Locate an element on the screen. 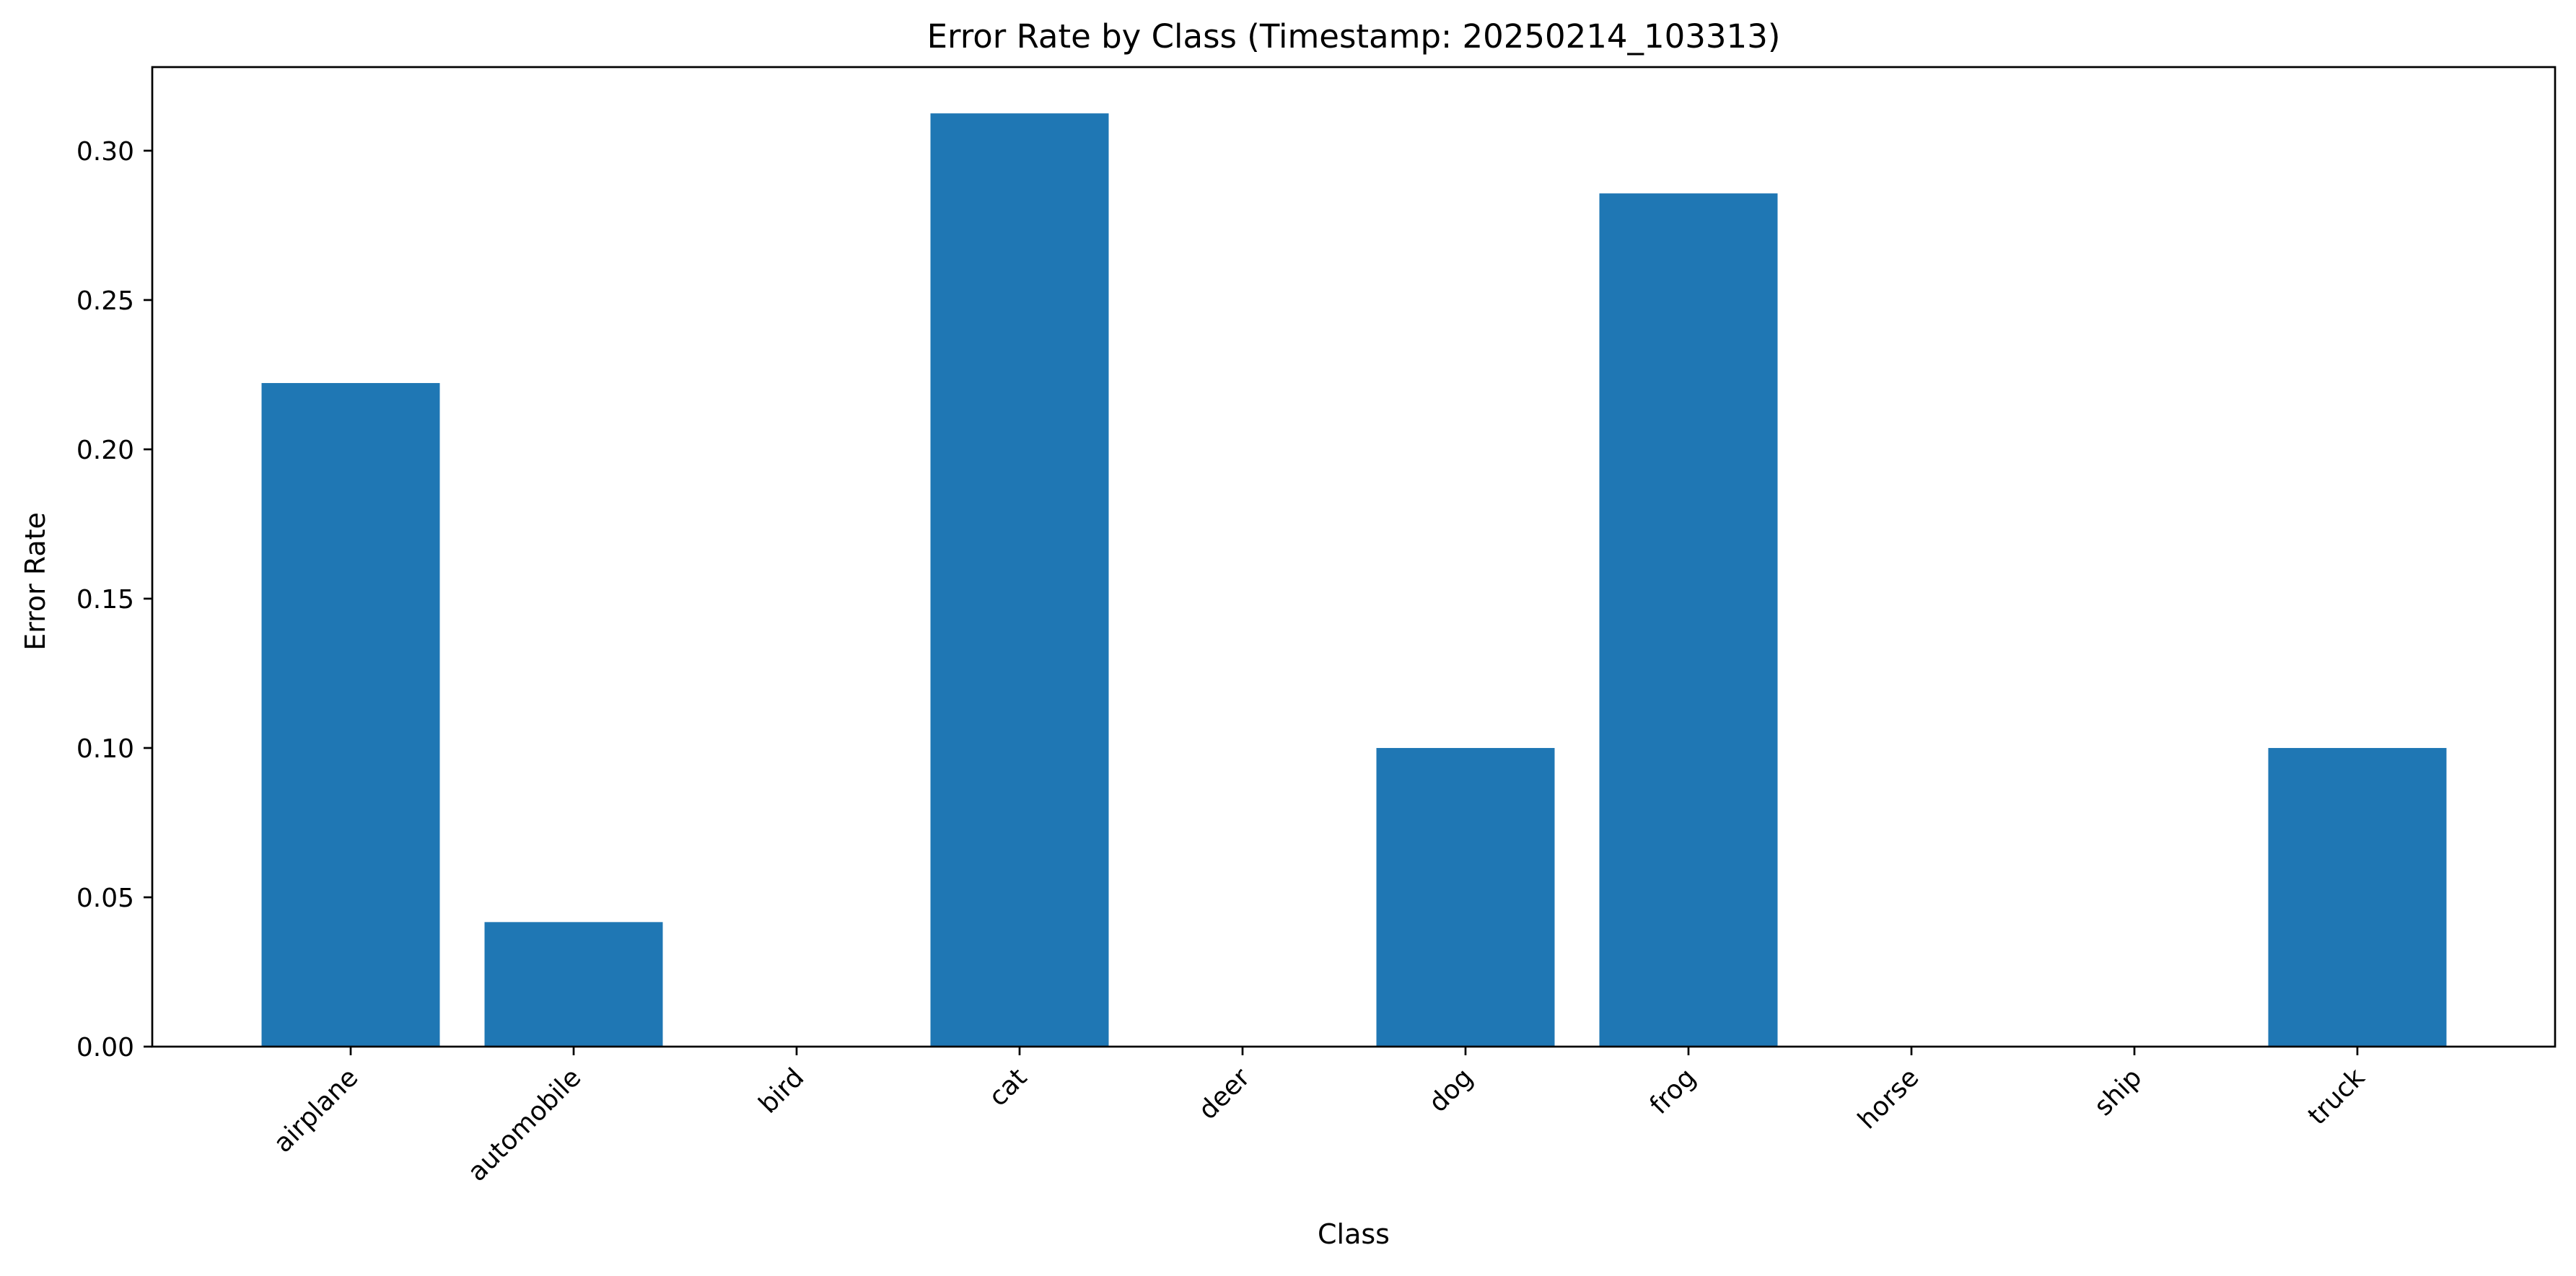  x-tick-label-automobile: automobile is located at coordinates (525, 1125).